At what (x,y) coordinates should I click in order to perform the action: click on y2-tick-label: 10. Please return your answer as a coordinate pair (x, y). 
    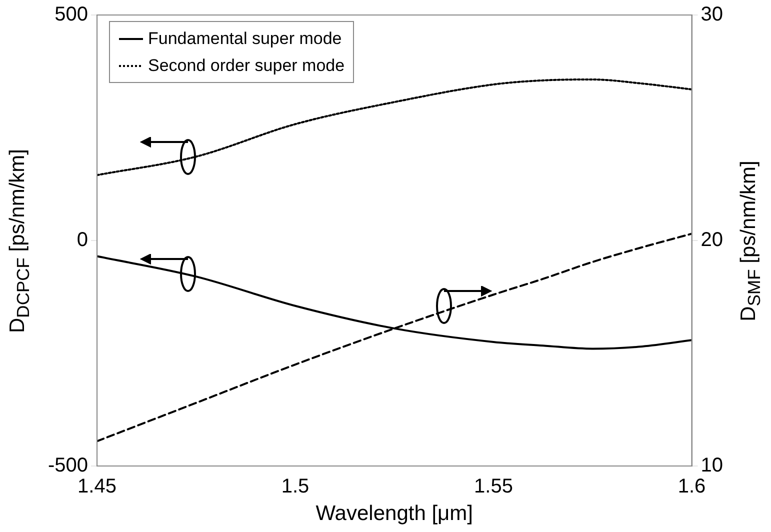
    Looking at the image, I should click on (712, 465).